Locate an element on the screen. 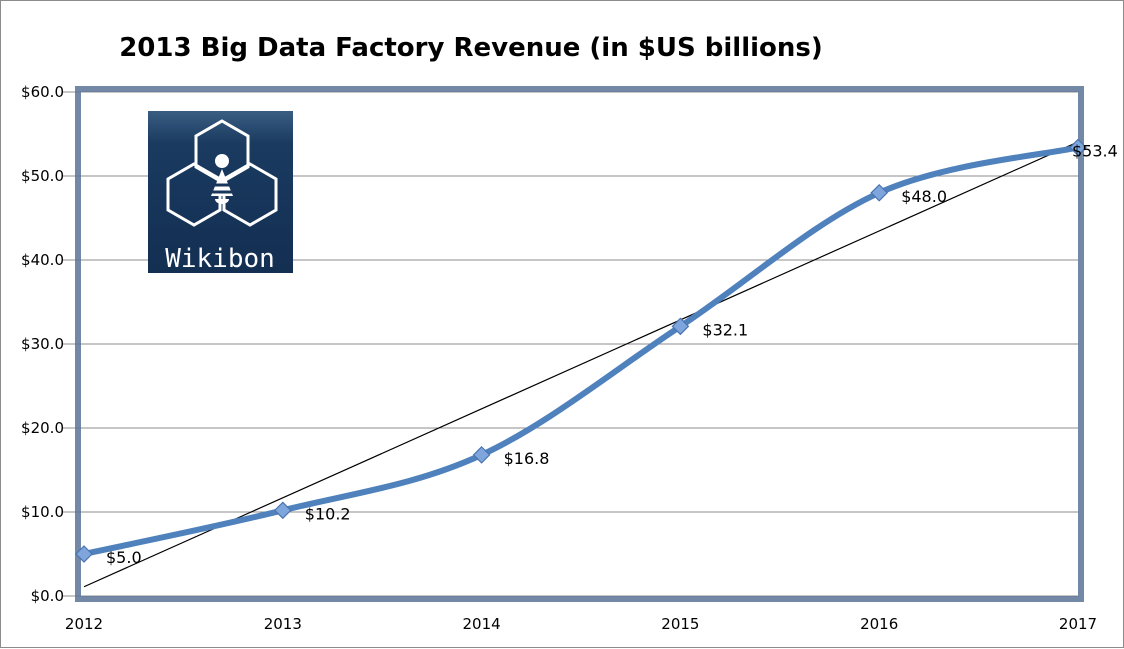 Image resolution: width=1124 pixels, height=649 pixels. x-tick-label: 2015 is located at coordinates (680, 624).